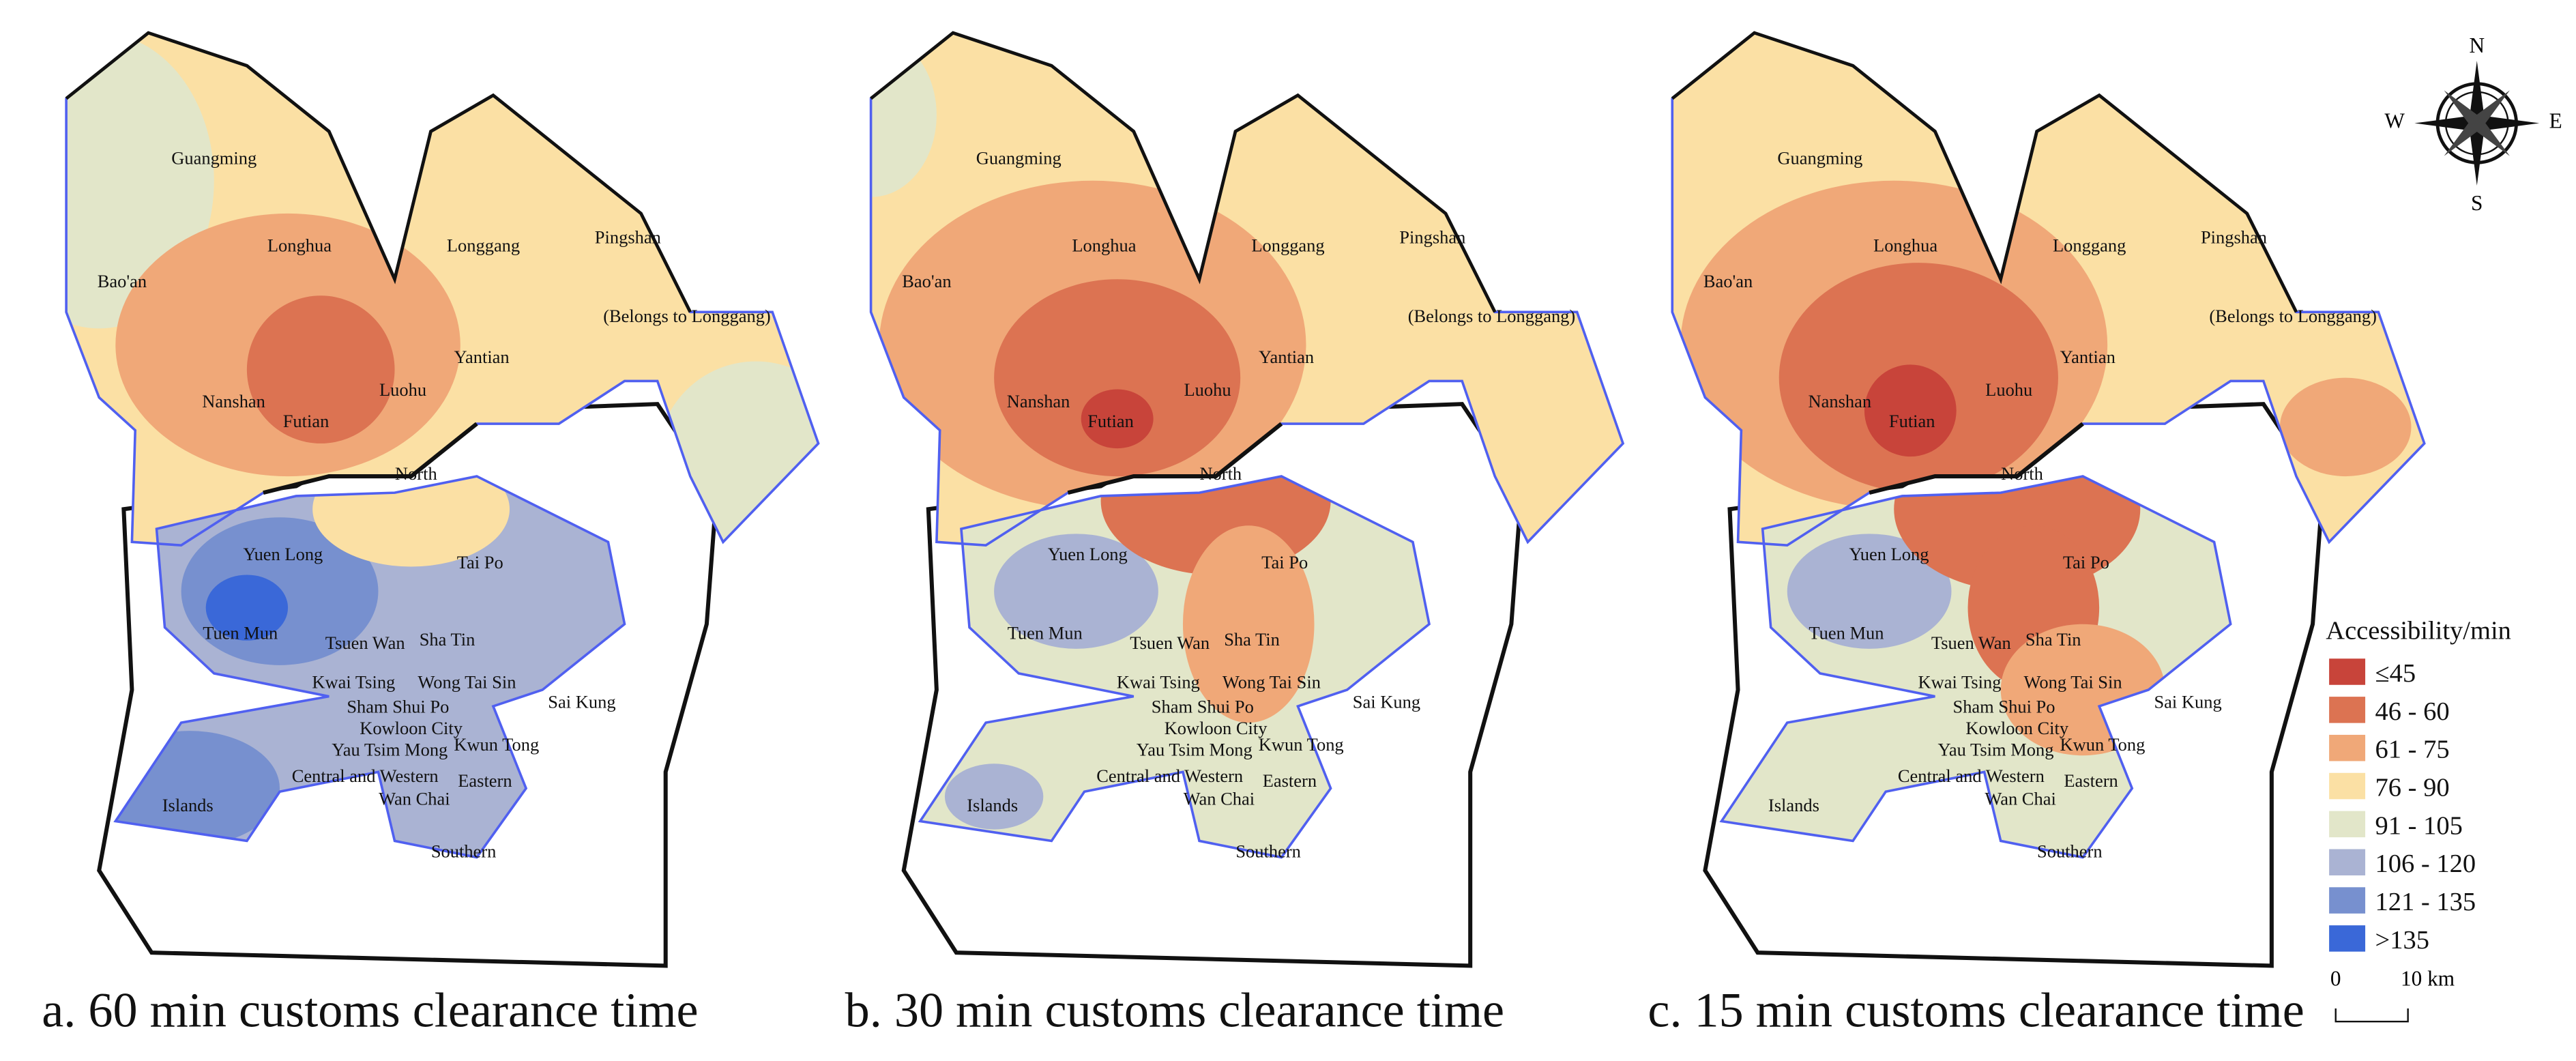 This screenshot has width=2576, height=1061. I want to click on panel-caption: a. 60 min customs clearance time, so click(370, 1010).